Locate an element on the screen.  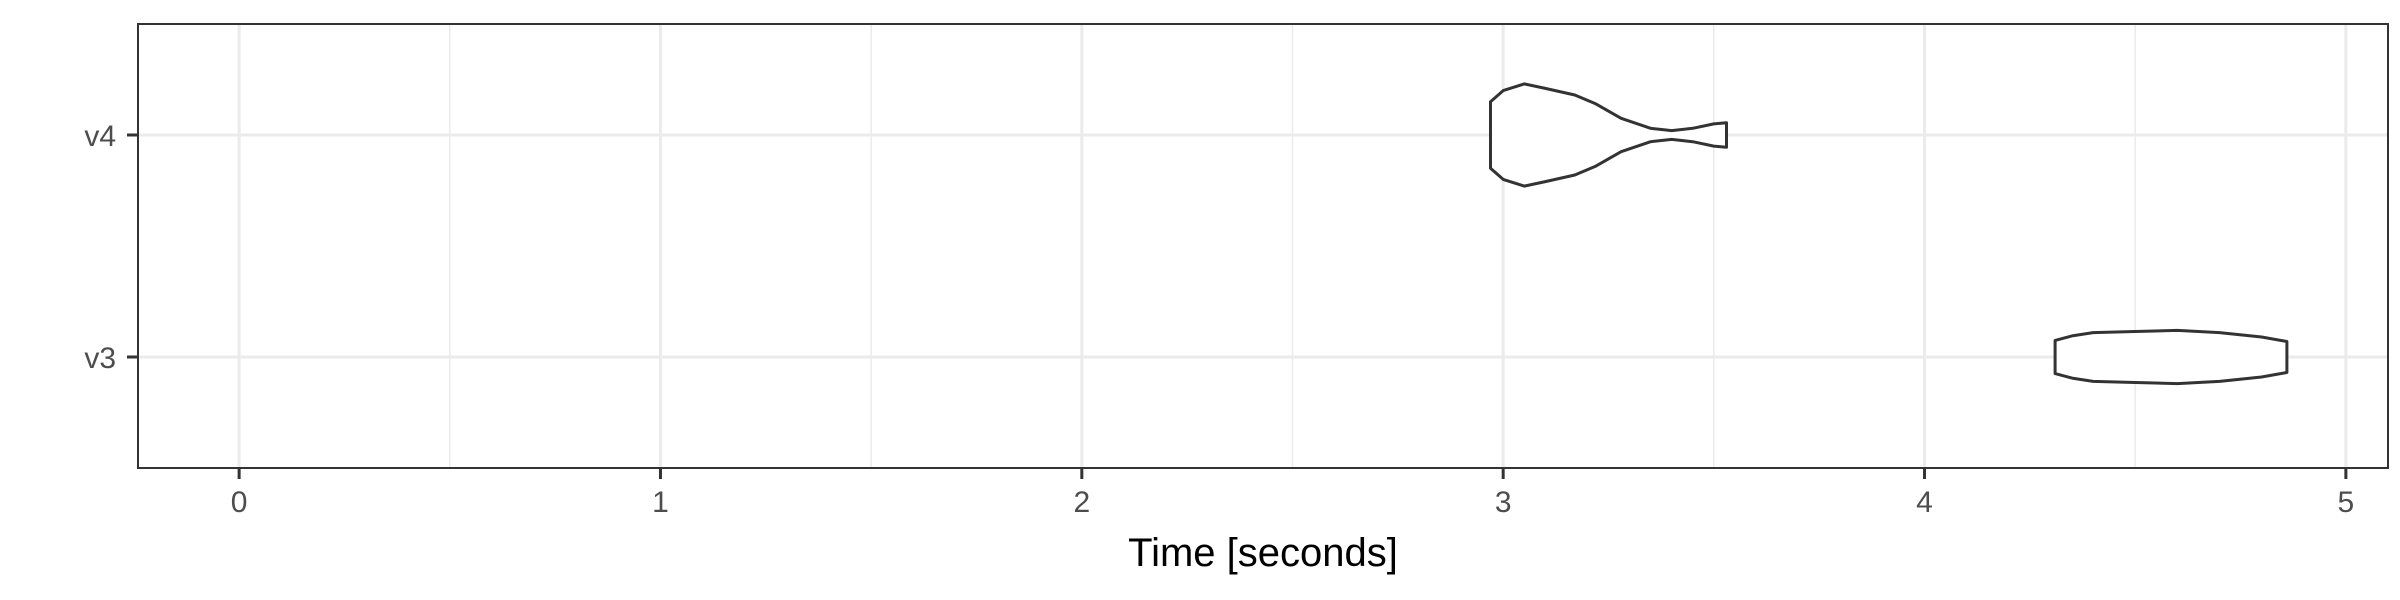
x-tick-label: 2 is located at coordinates (1081, 502).